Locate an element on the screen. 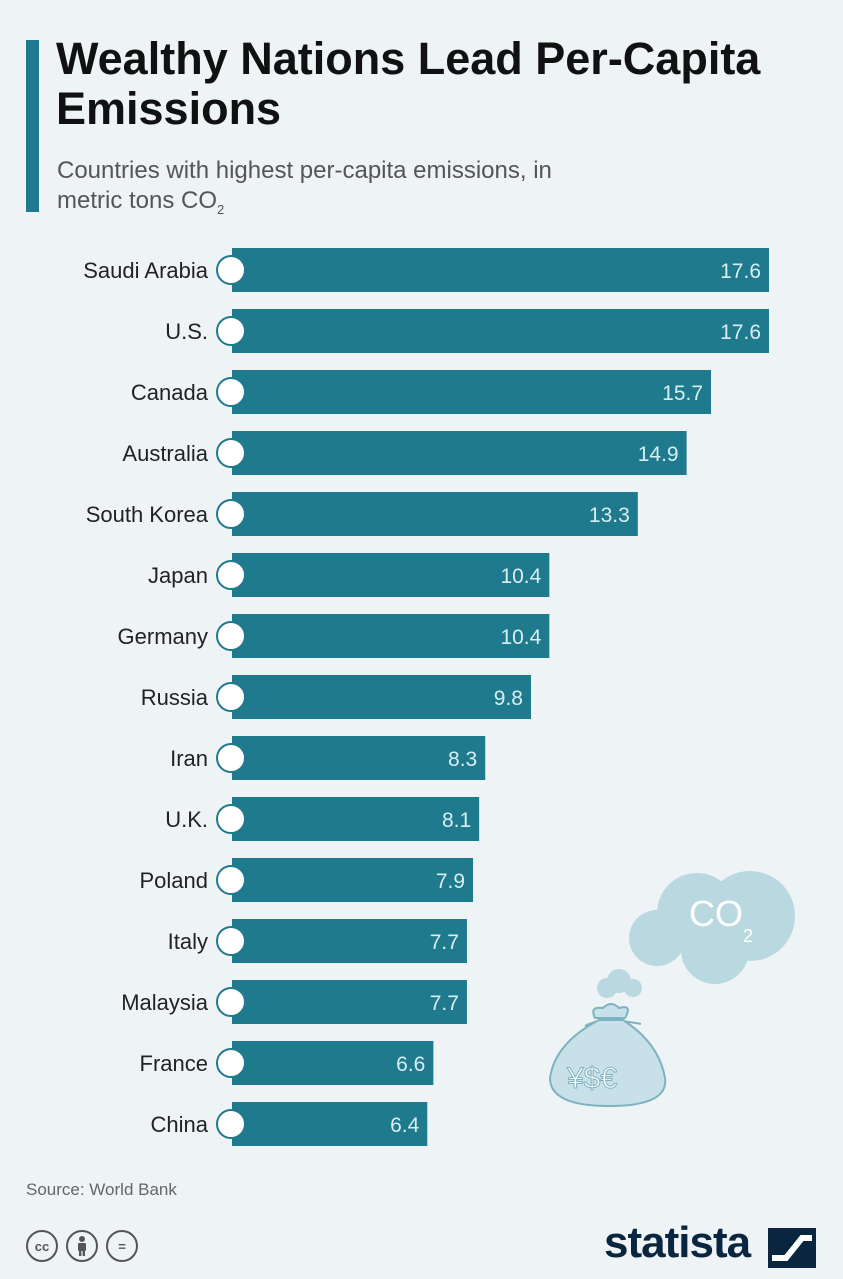  category-label: U.S. is located at coordinates (186, 331).